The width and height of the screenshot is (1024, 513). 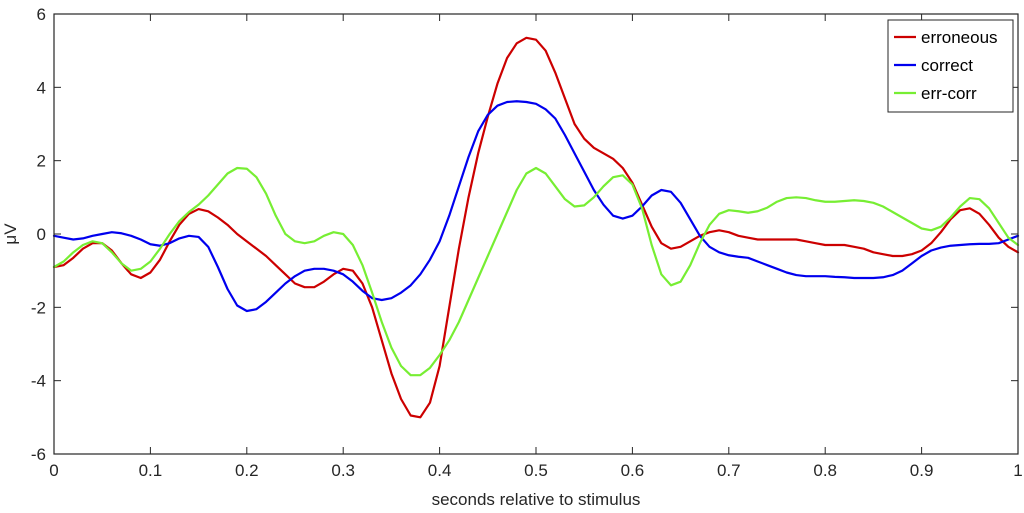 I want to click on x-tick-label: 0.3, so click(x=343, y=470).